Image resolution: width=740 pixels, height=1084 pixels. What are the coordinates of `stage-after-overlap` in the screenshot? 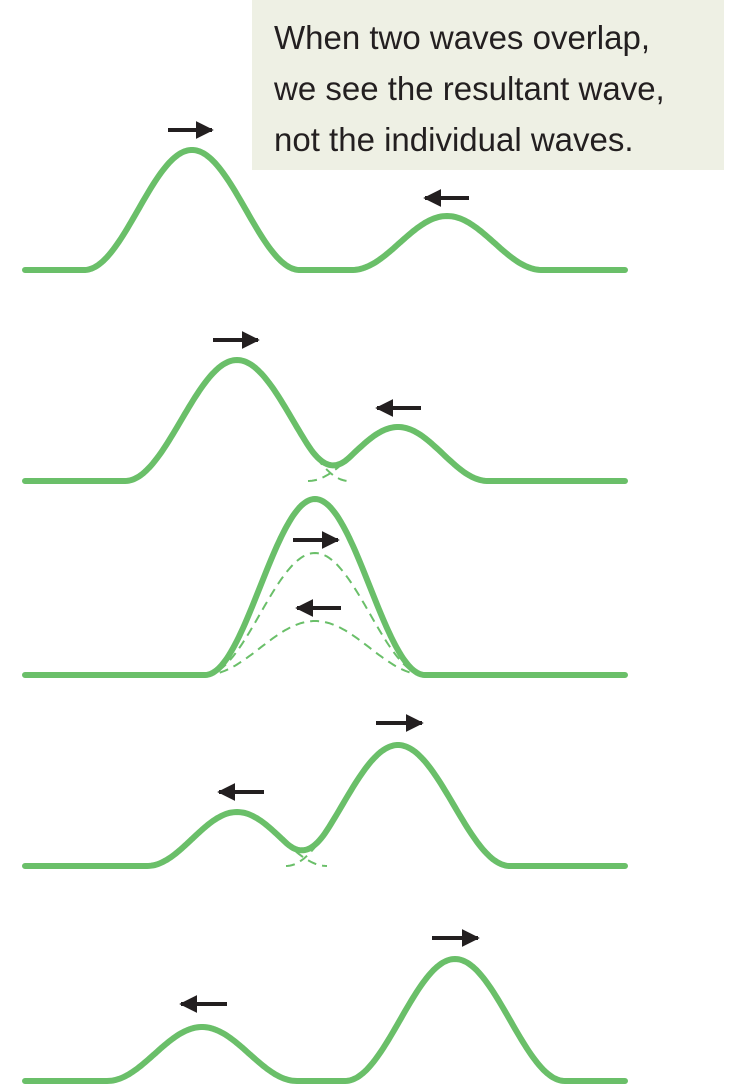 It's located at (325, 1006).